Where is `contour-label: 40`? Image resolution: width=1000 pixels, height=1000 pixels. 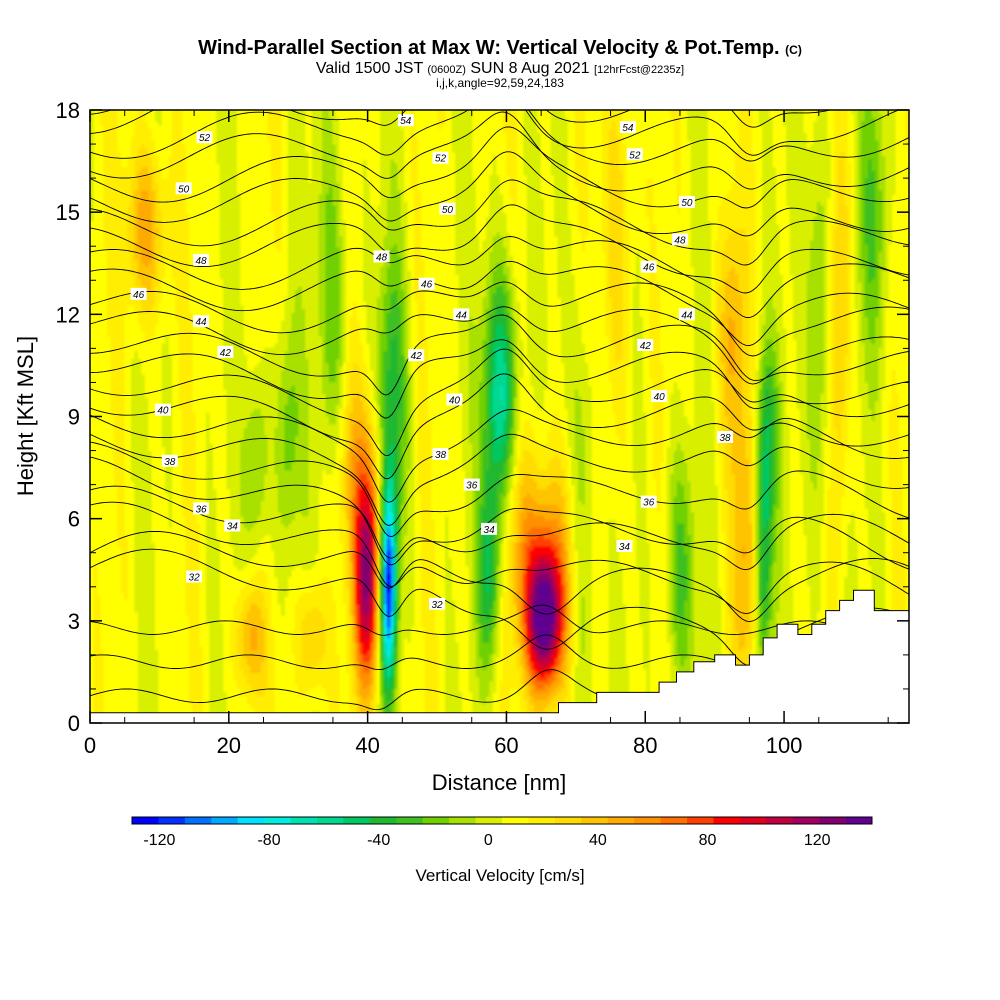
contour-label: 40 is located at coordinates (659, 396).